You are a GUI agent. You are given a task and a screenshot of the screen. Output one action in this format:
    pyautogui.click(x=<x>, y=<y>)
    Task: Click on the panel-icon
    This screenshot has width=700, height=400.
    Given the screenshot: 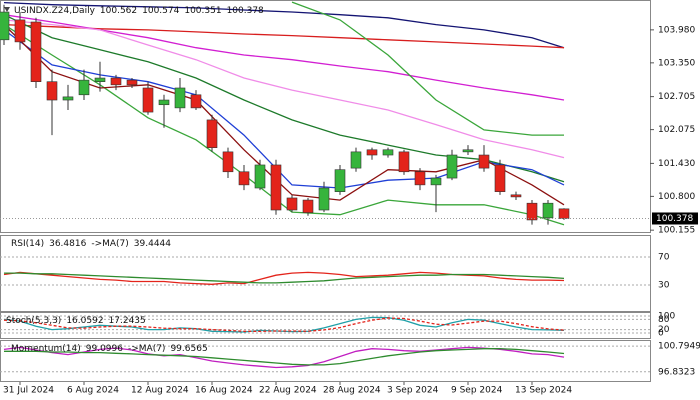 What is the action you would take?
    pyautogui.click(x=7, y=9)
    